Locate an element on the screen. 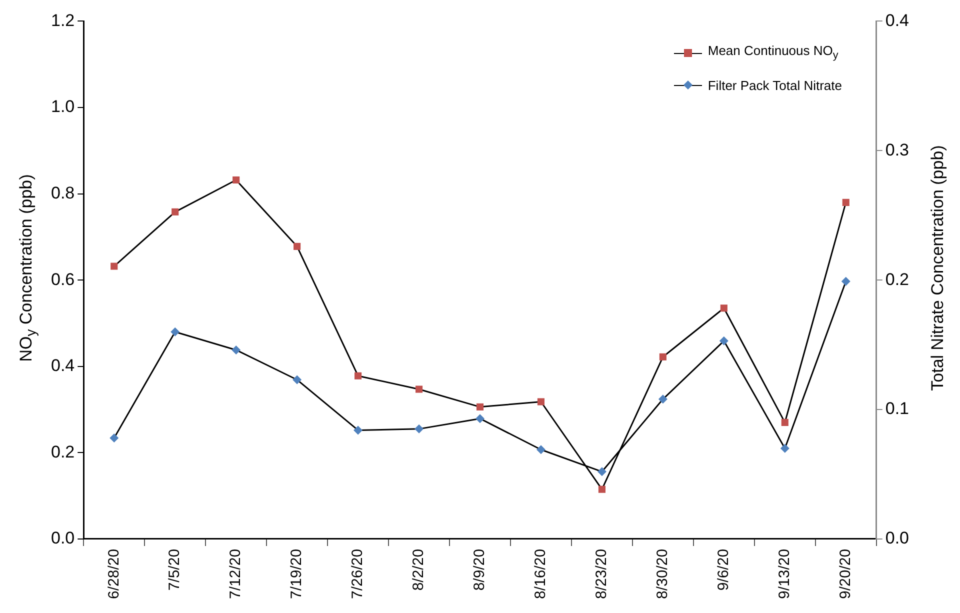 The height and width of the screenshot is (613, 960). x-tick-label: 9/20/20 is located at coordinates (845, 573).